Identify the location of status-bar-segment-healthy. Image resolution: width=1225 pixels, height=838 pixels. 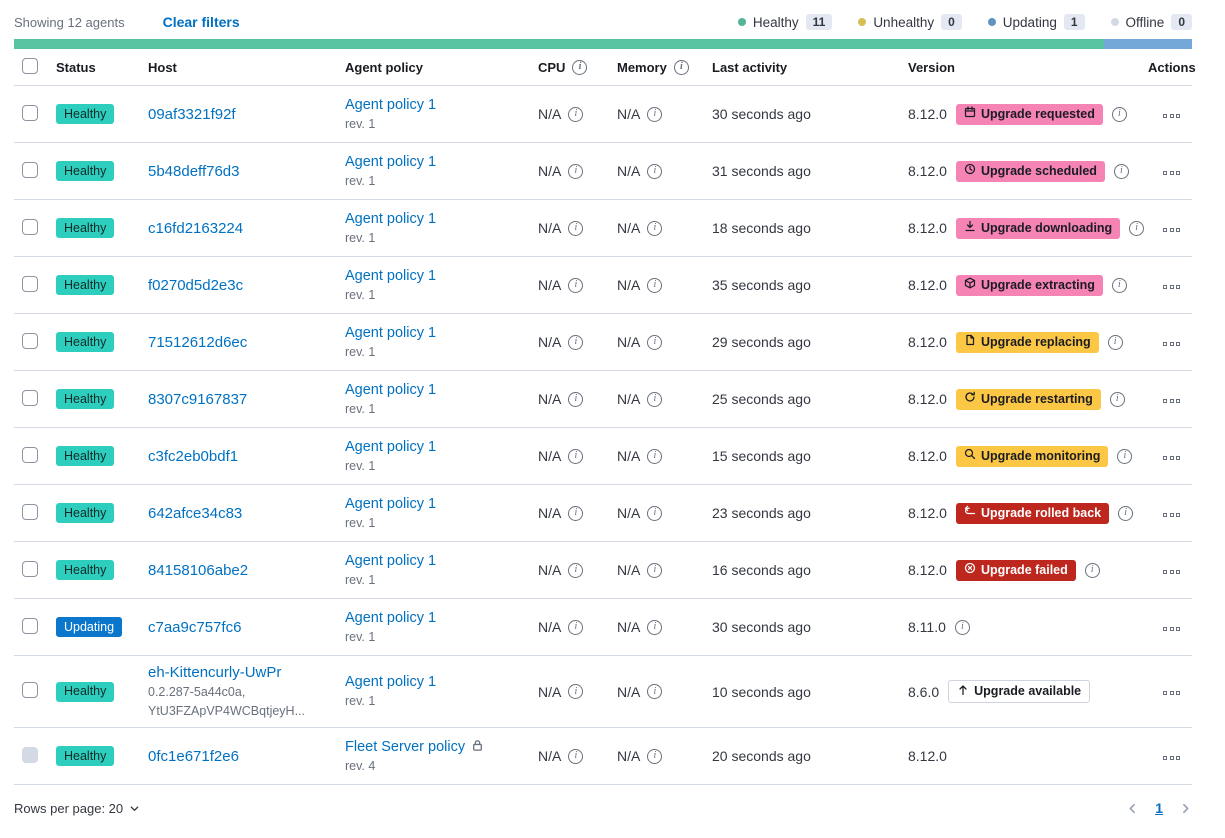
(559, 44).